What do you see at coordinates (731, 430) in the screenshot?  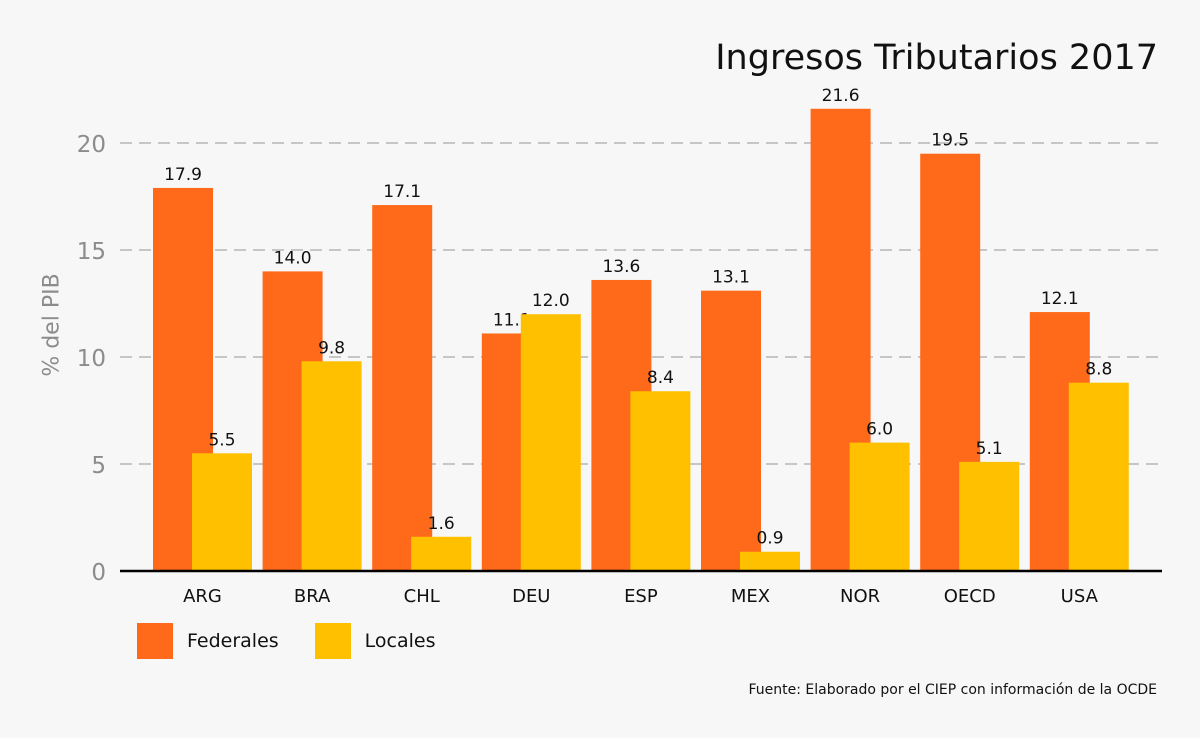 I see `bar-federales-mex` at bounding box center [731, 430].